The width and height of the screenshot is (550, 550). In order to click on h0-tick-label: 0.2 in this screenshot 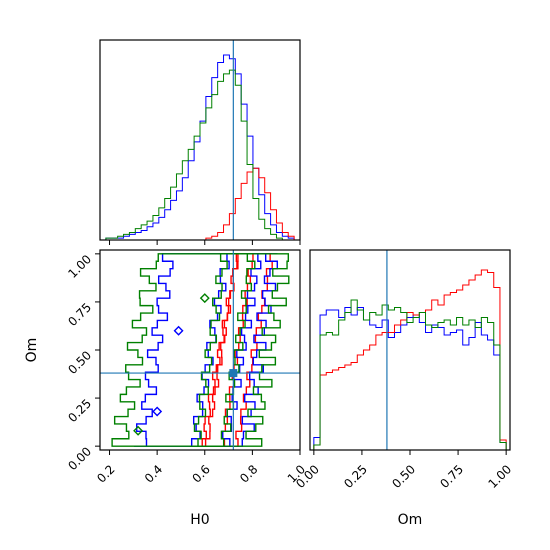, I will do `click(105, 473)`.